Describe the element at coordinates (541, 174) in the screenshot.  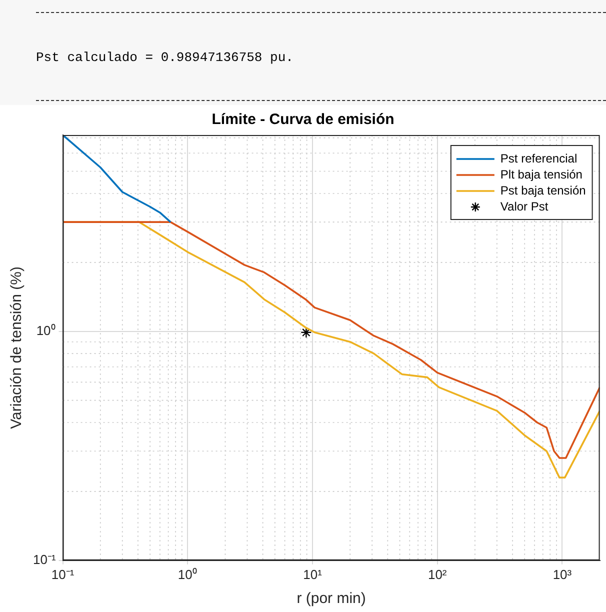
I see `legend-label: Plt baja tensión` at that location.